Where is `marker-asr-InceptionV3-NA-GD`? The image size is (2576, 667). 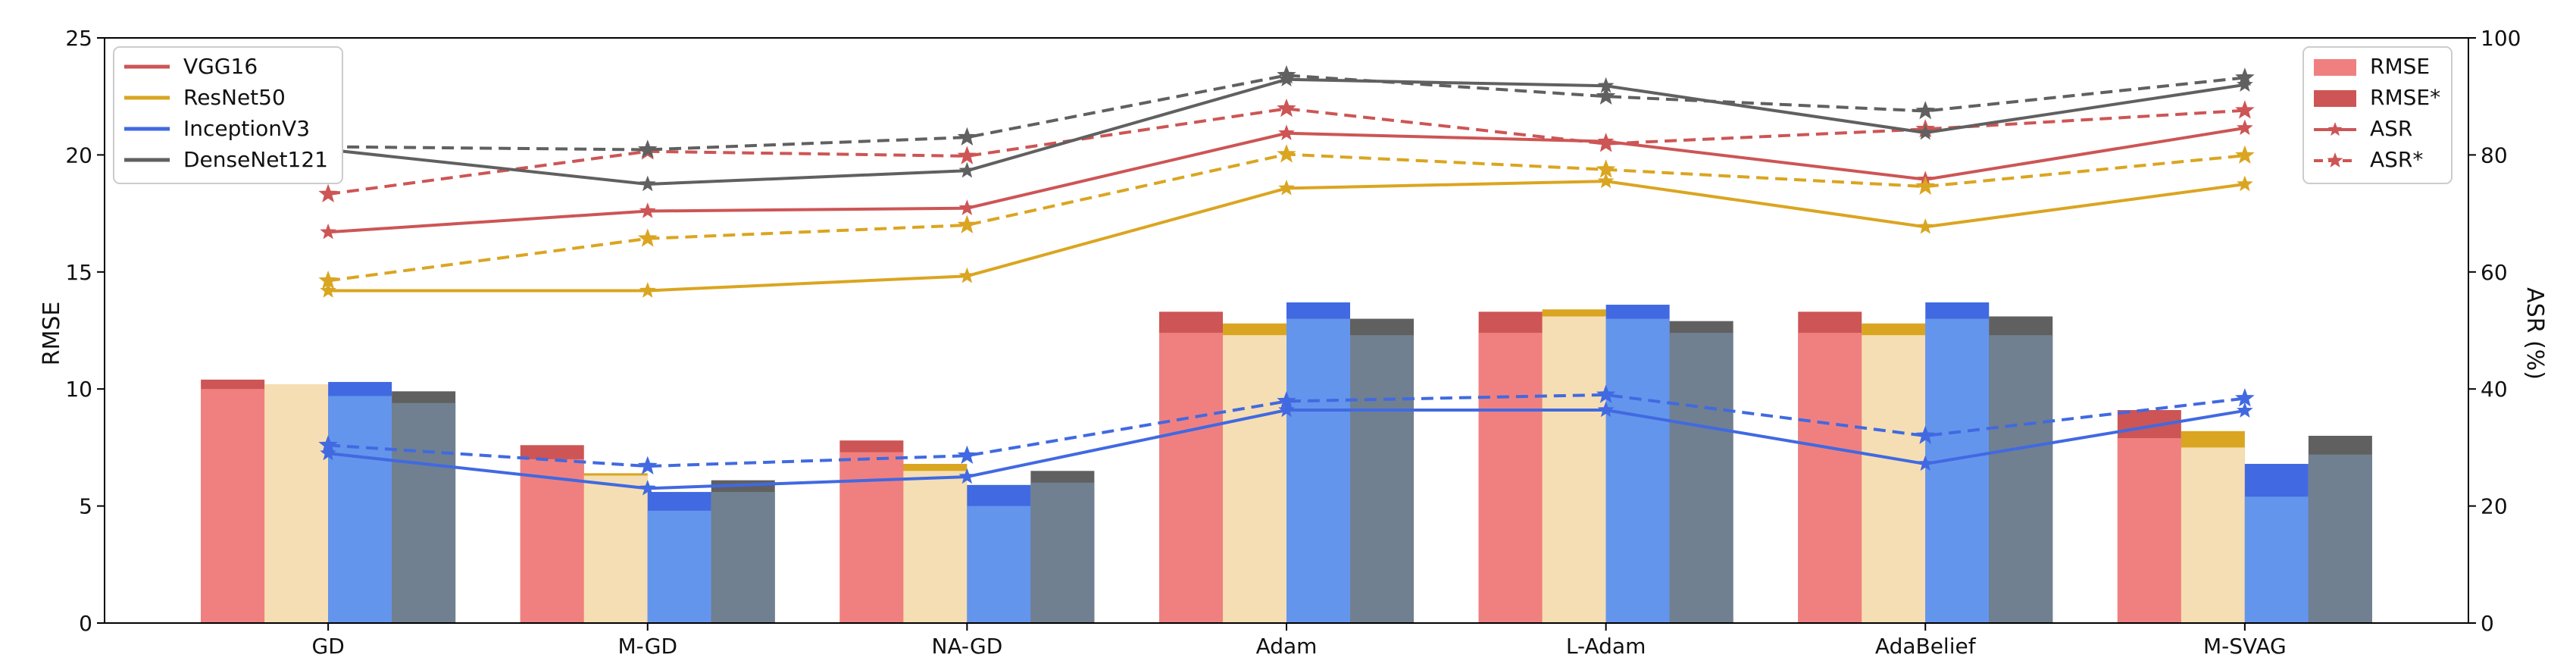 marker-asr-InceptionV3-NA-GD is located at coordinates (967, 476).